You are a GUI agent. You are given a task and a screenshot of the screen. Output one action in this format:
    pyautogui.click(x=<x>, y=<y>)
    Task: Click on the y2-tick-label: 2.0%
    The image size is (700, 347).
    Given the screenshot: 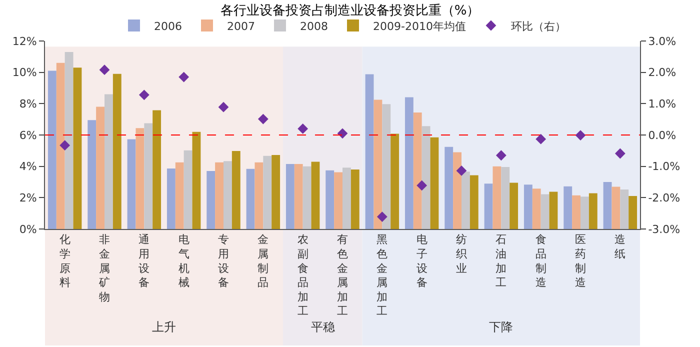 What is the action you would take?
    pyautogui.click(x=662, y=73)
    